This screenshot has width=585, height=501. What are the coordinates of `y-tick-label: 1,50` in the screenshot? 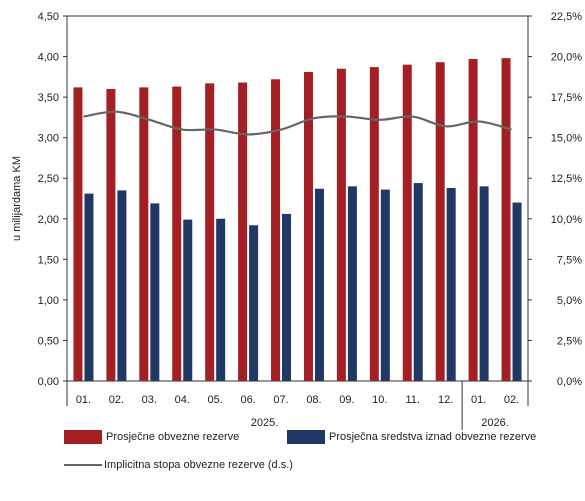 It's located at (48, 260).